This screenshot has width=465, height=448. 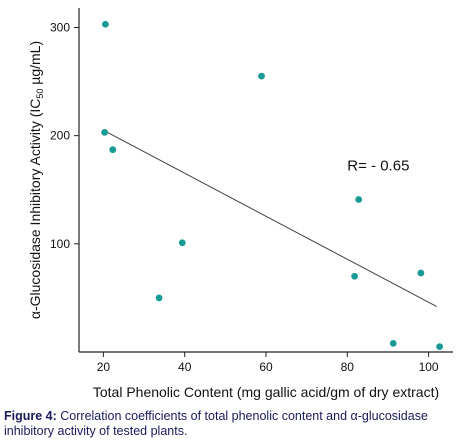 What do you see at coordinates (60, 27) in the screenshot?
I see `y-tick-label: 300` at bounding box center [60, 27].